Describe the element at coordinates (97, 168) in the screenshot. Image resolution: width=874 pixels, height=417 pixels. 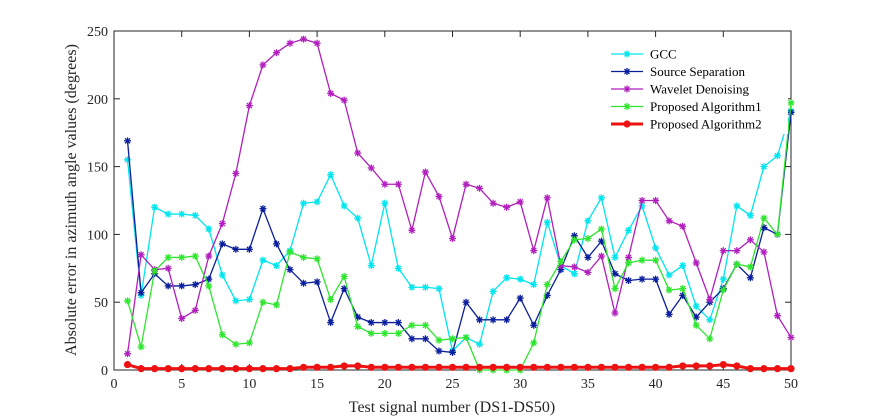
I see `y-tick-label: 150` at that location.